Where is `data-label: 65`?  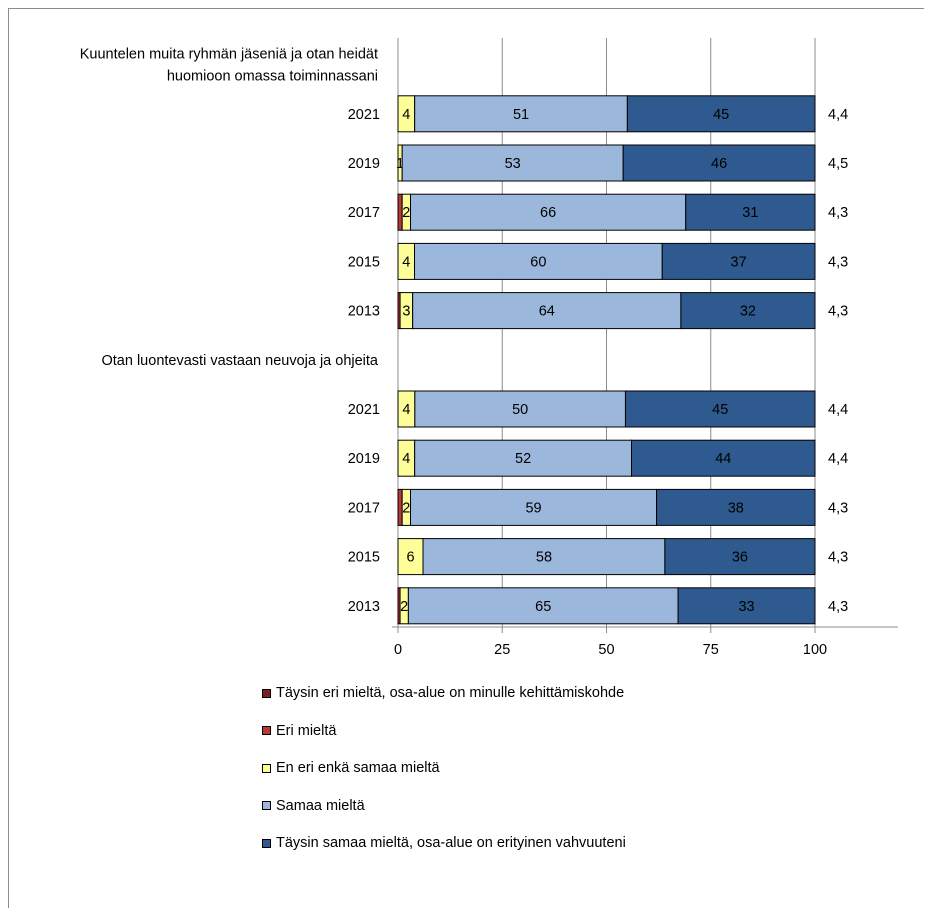
data-label: 65 is located at coordinates (543, 607).